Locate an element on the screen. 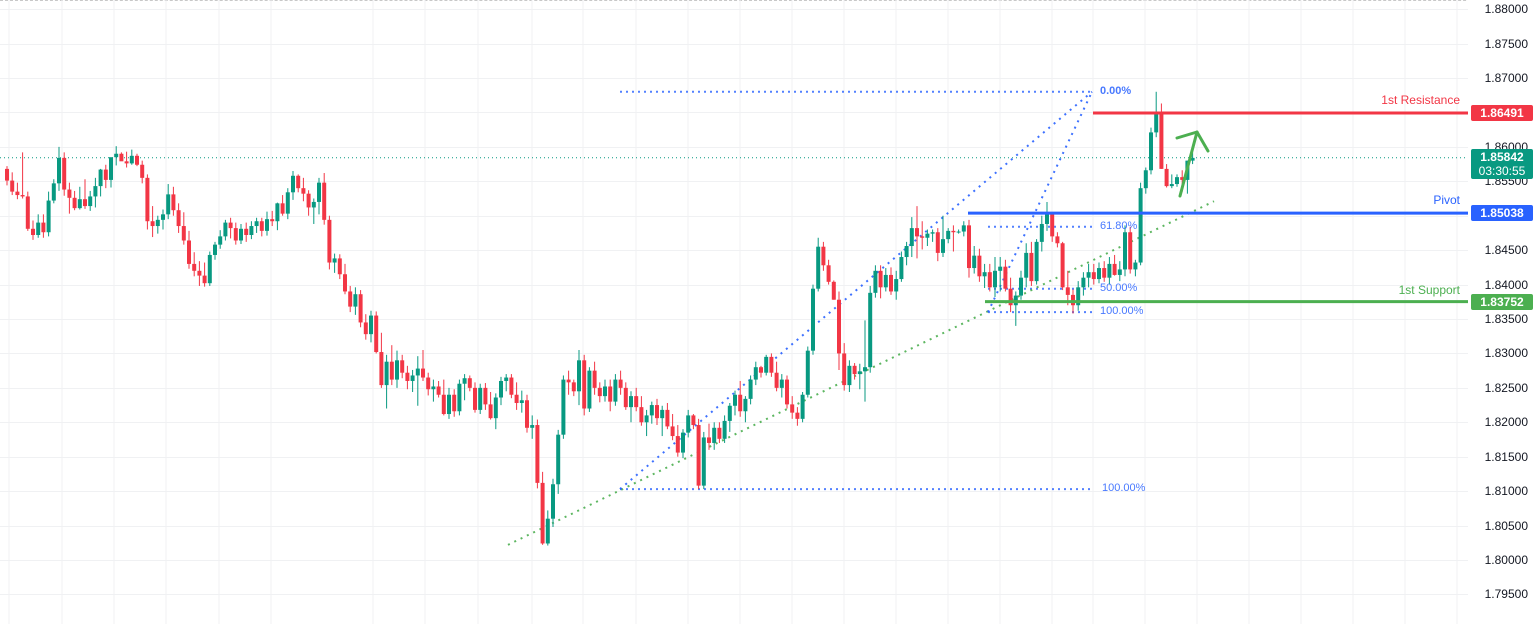 This screenshot has height=624, width=1536. price-tick-label: 1.88000 is located at coordinates (1506, 9).